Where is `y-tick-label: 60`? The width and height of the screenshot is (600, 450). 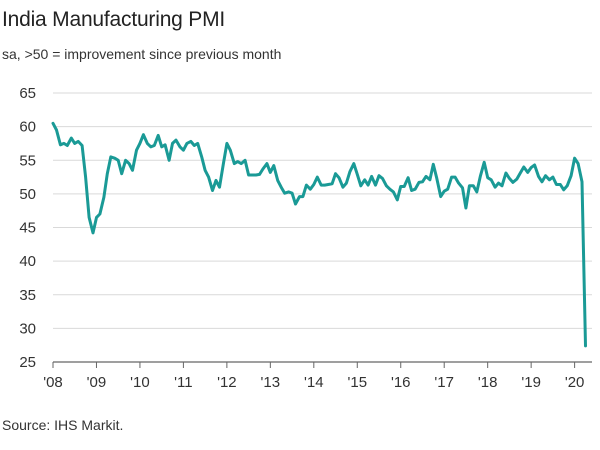 y-tick-label: 60 is located at coordinates (27, 127).